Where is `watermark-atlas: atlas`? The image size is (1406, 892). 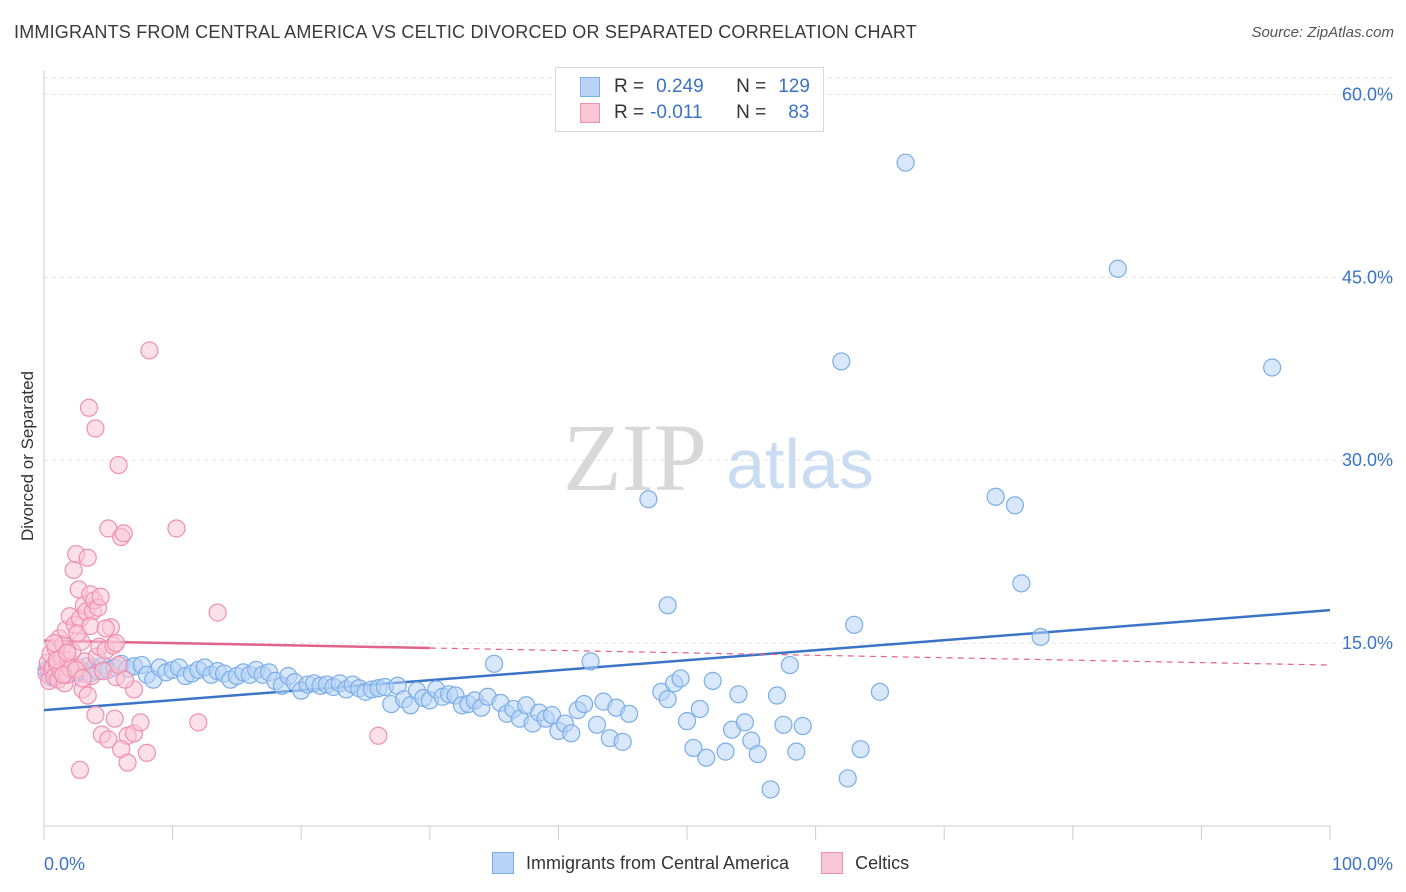
watermark-atlas: atlas is located at coordinates (800, 464).